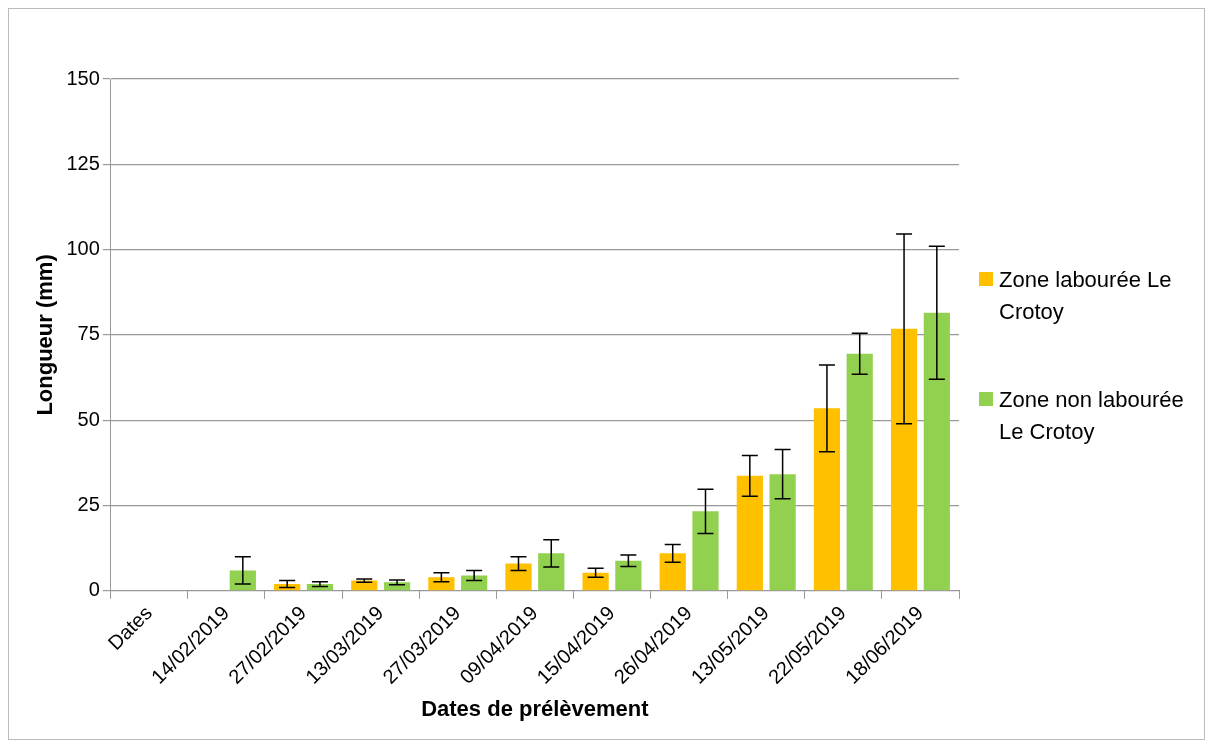  I want to click on y-tick-label: 50, so click(88, 418).